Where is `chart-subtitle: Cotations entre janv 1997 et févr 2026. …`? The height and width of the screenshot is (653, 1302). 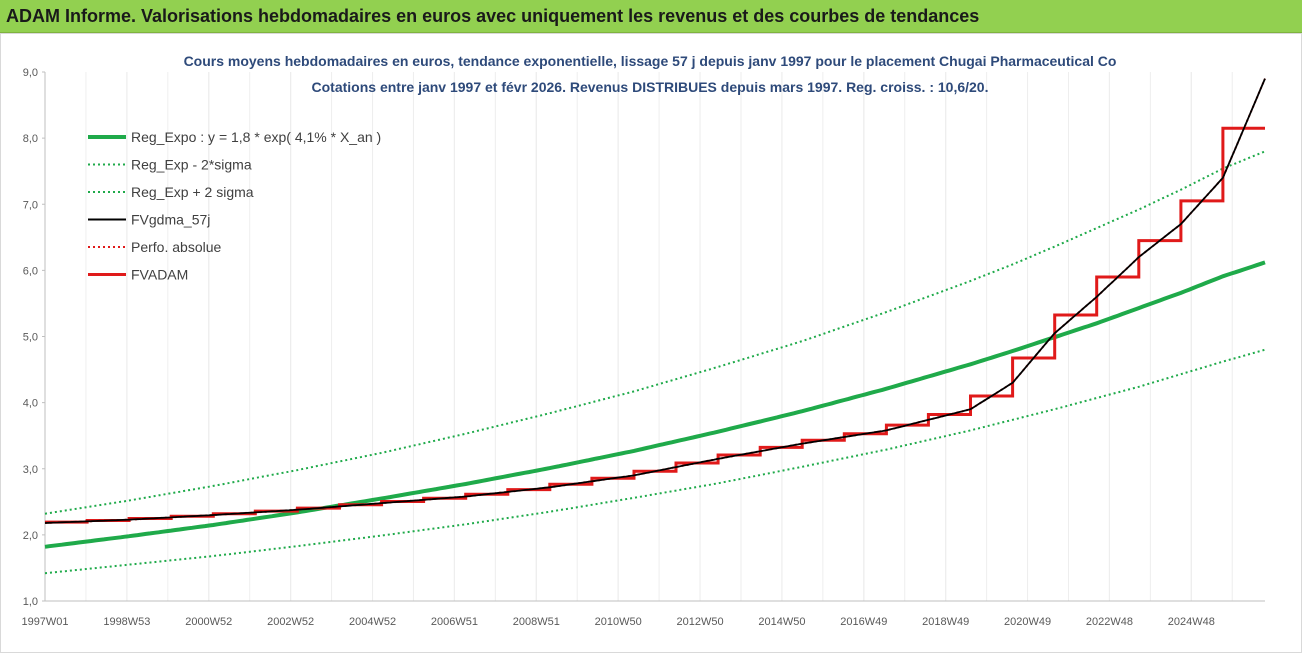
chart-subtitle: Cotations entre janv 1997 et févr 2026. … is located at coordinates (650, 87).